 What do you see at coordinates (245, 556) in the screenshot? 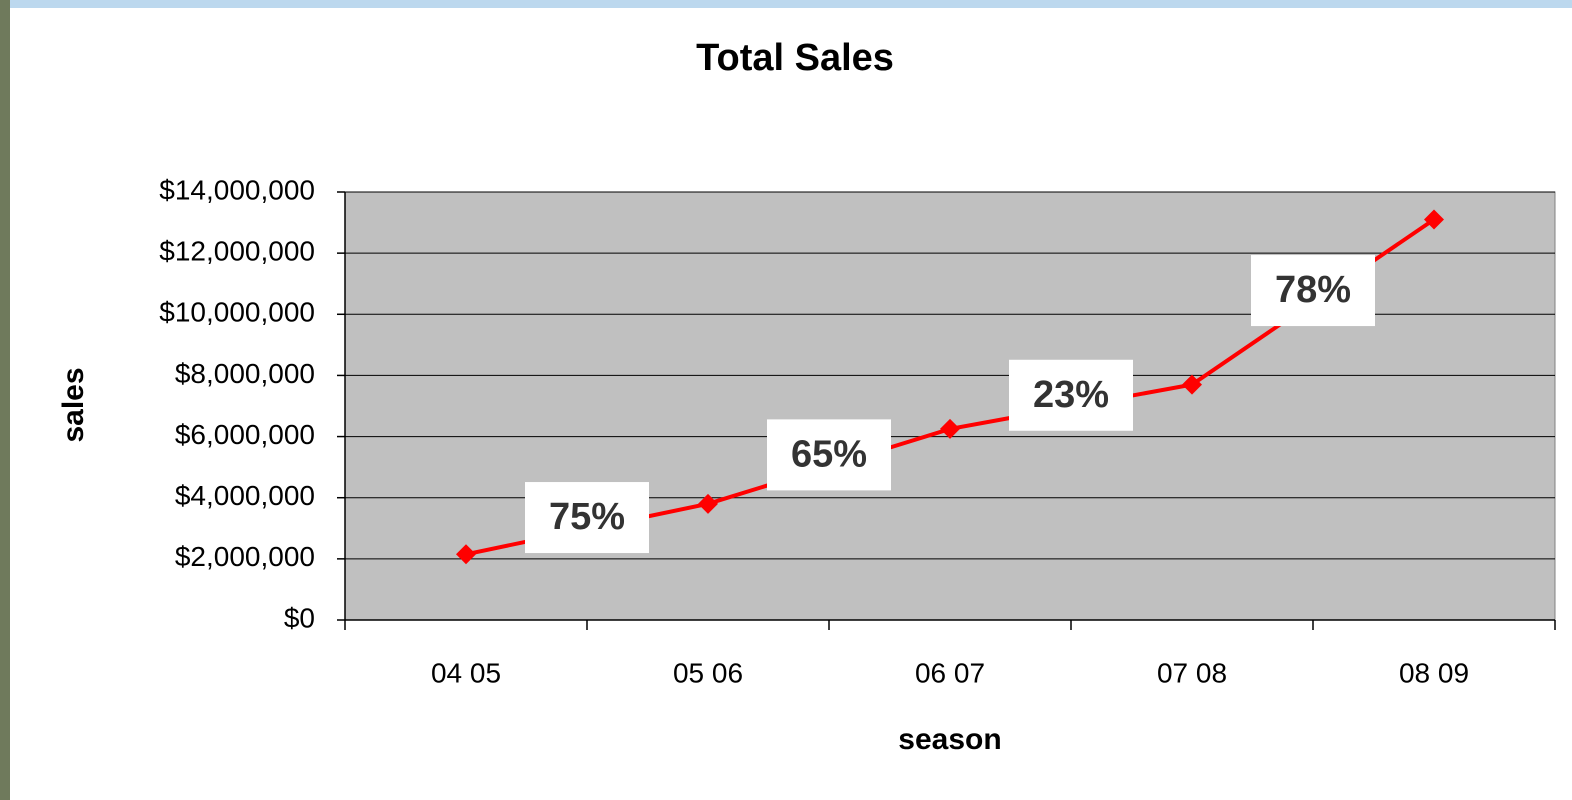
I see `y-tick-label: $2,000,000` at bounding box center [245, 556].